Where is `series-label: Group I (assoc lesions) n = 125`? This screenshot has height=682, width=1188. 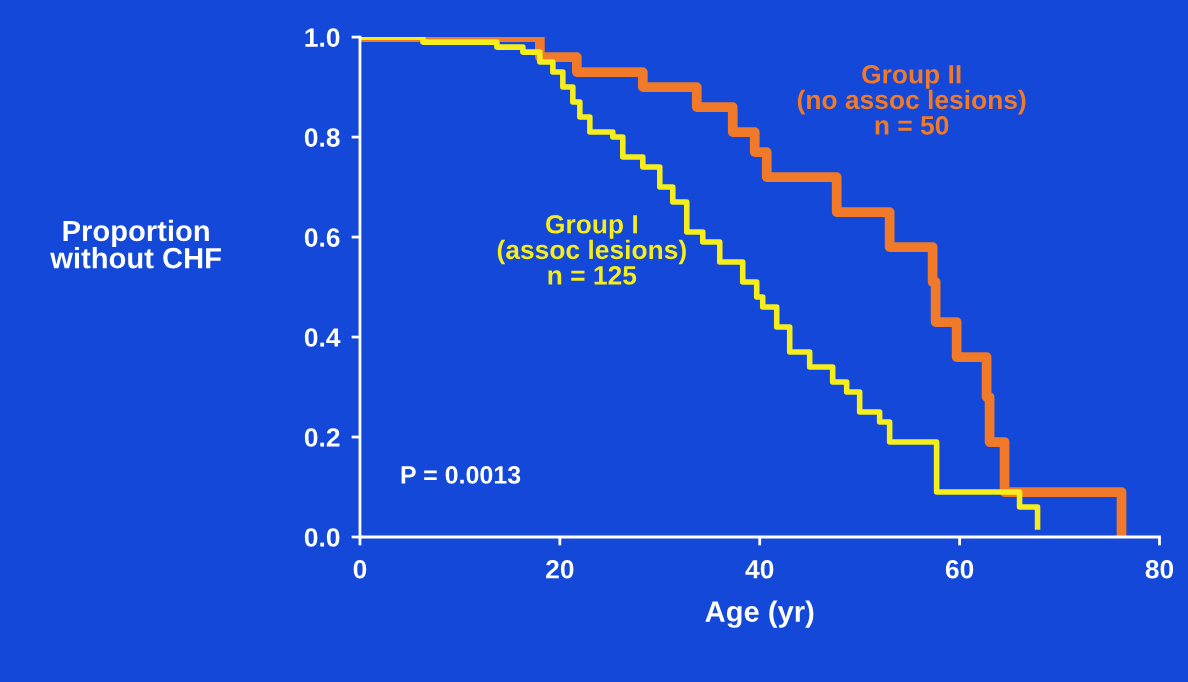 series-label: Group I (assoc lesions) n = 125 is located at coordinates (591, 249).